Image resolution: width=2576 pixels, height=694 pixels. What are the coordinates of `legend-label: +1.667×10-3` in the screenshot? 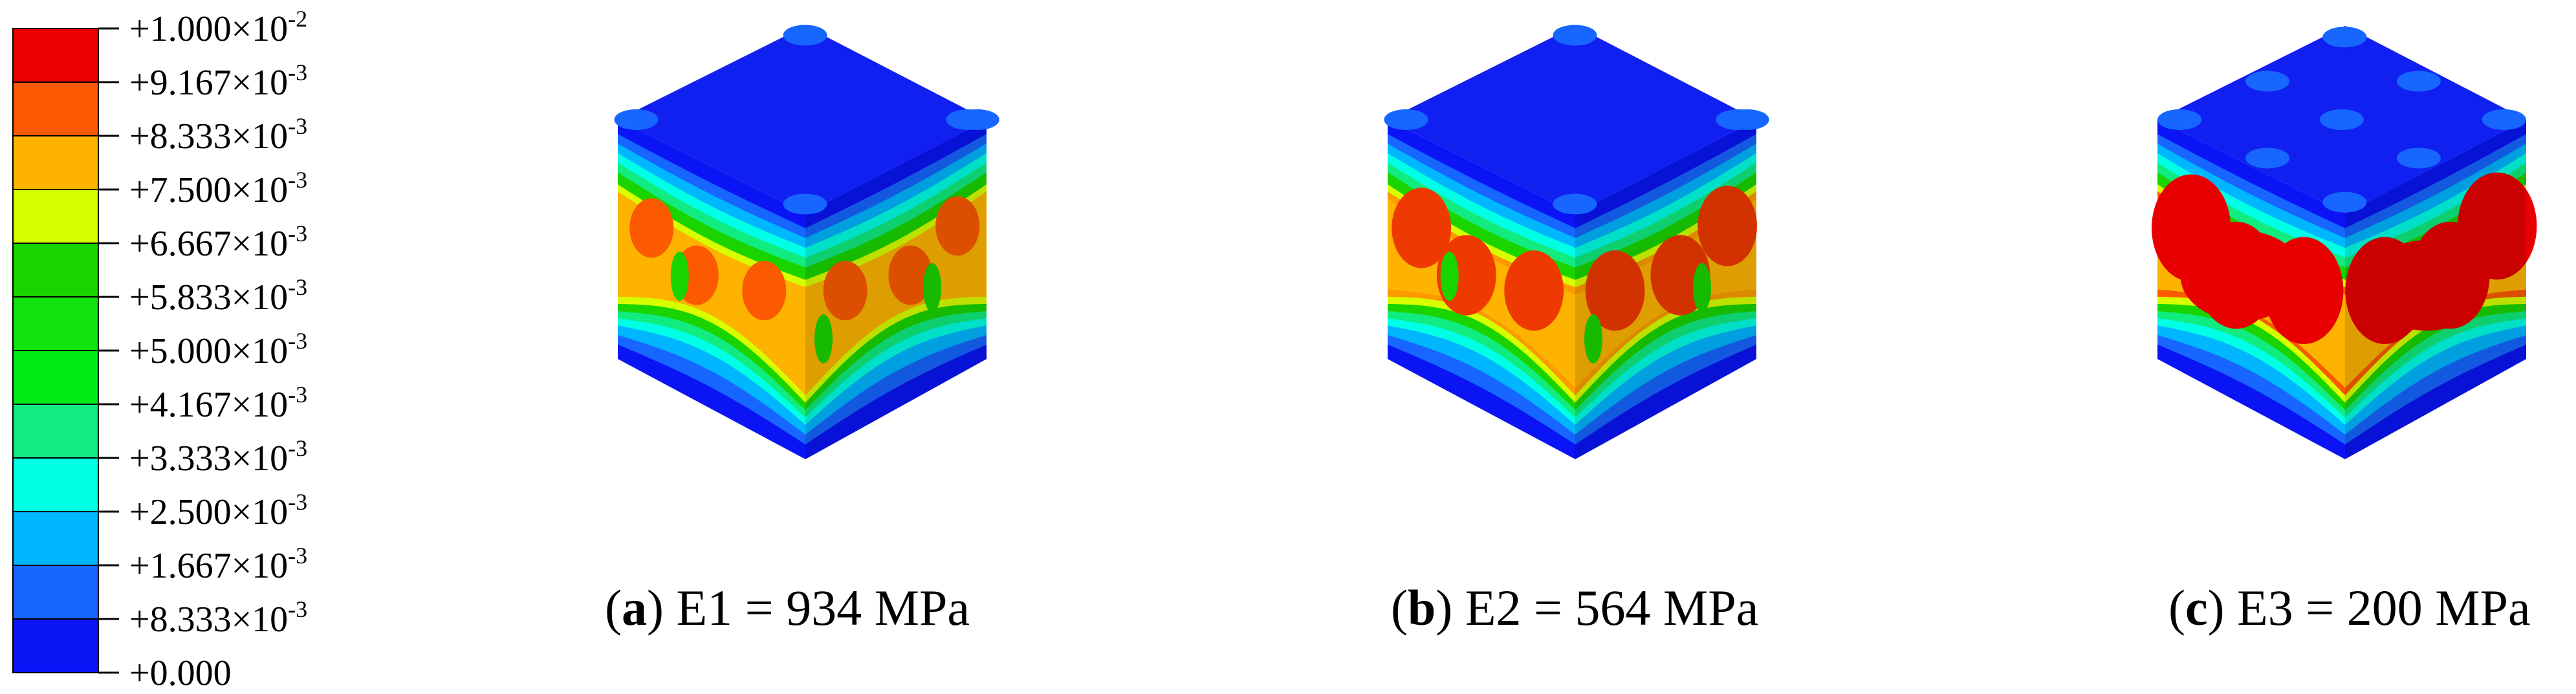 It's located at (218, 564).